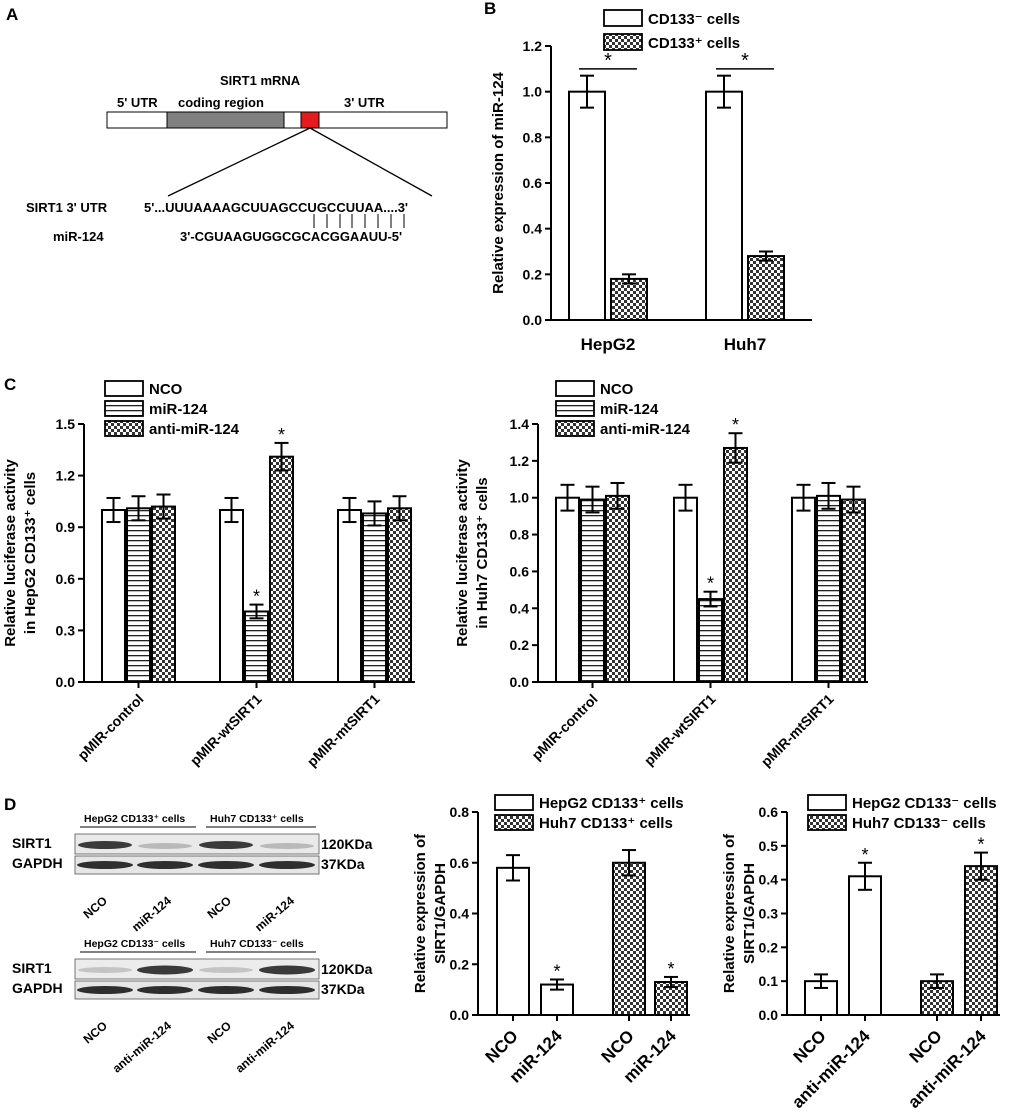 The image size is (1020, 1112). I want to click on legend-label: Huh7 CD133⁺ cells, so click(606, 823).